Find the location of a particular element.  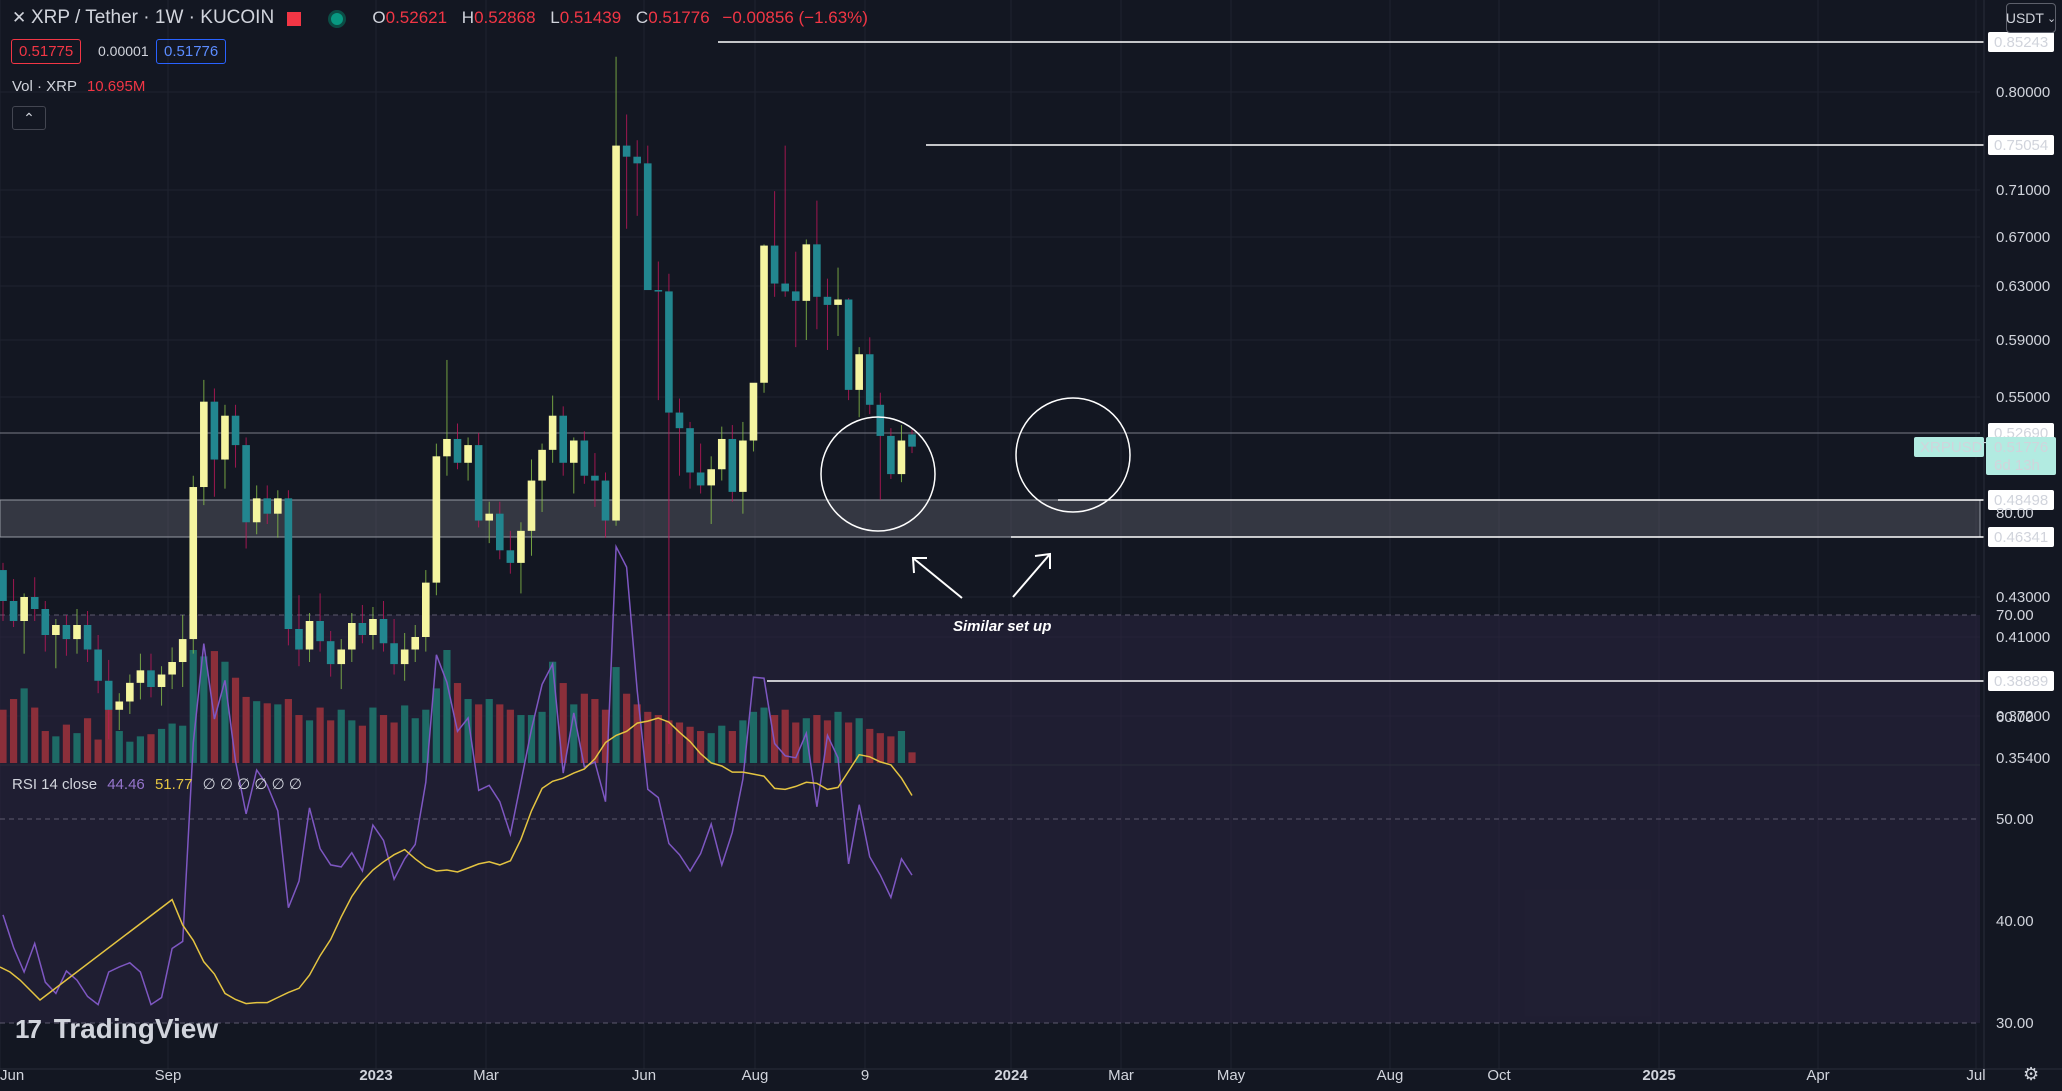

spread-value: 0.00001 is located at coordinates (123, 51).